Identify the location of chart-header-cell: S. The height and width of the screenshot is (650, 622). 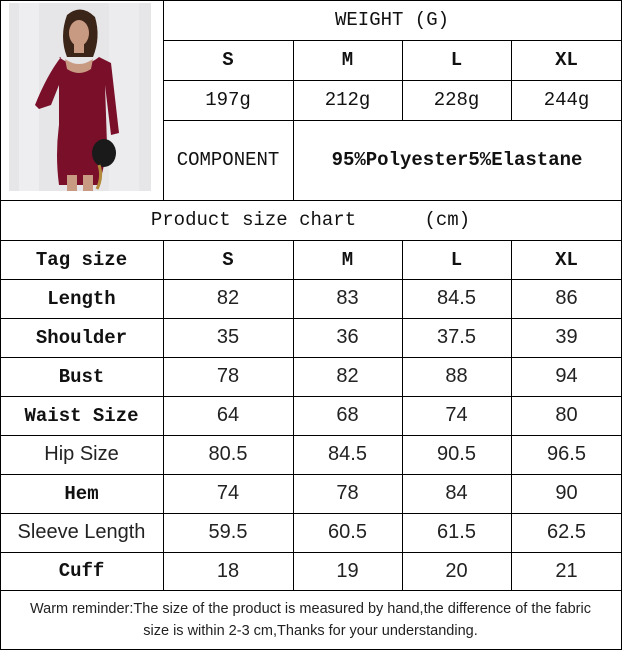
(228, 260).